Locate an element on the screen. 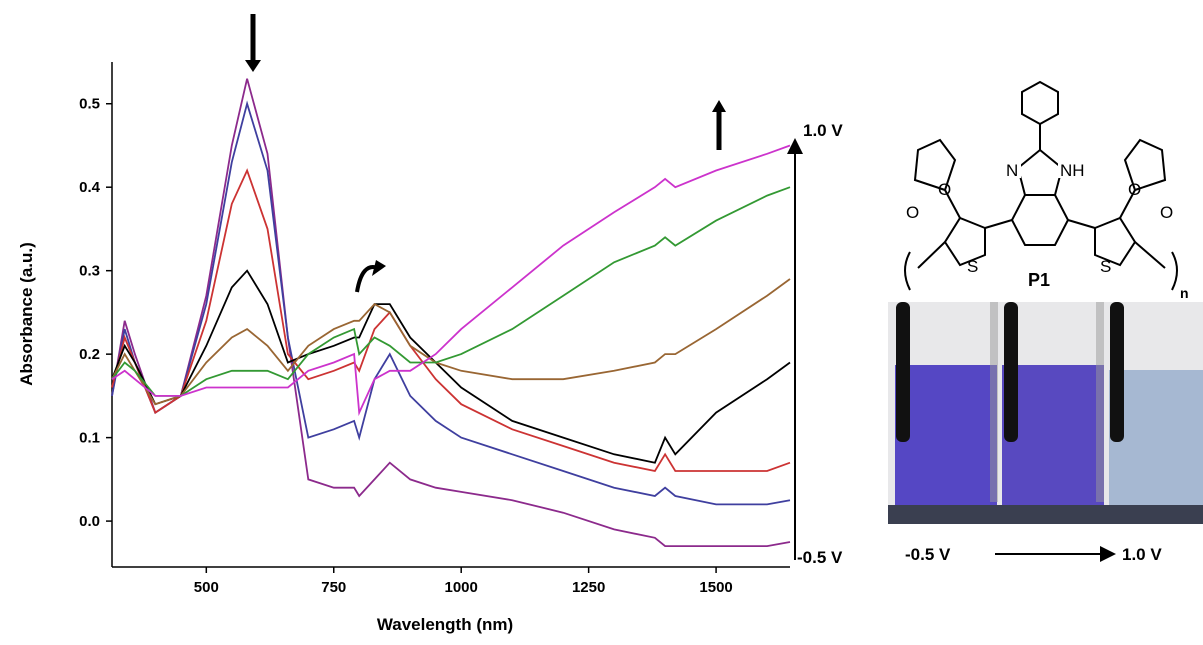  spectrum-line is located at coordinates (451, 342).